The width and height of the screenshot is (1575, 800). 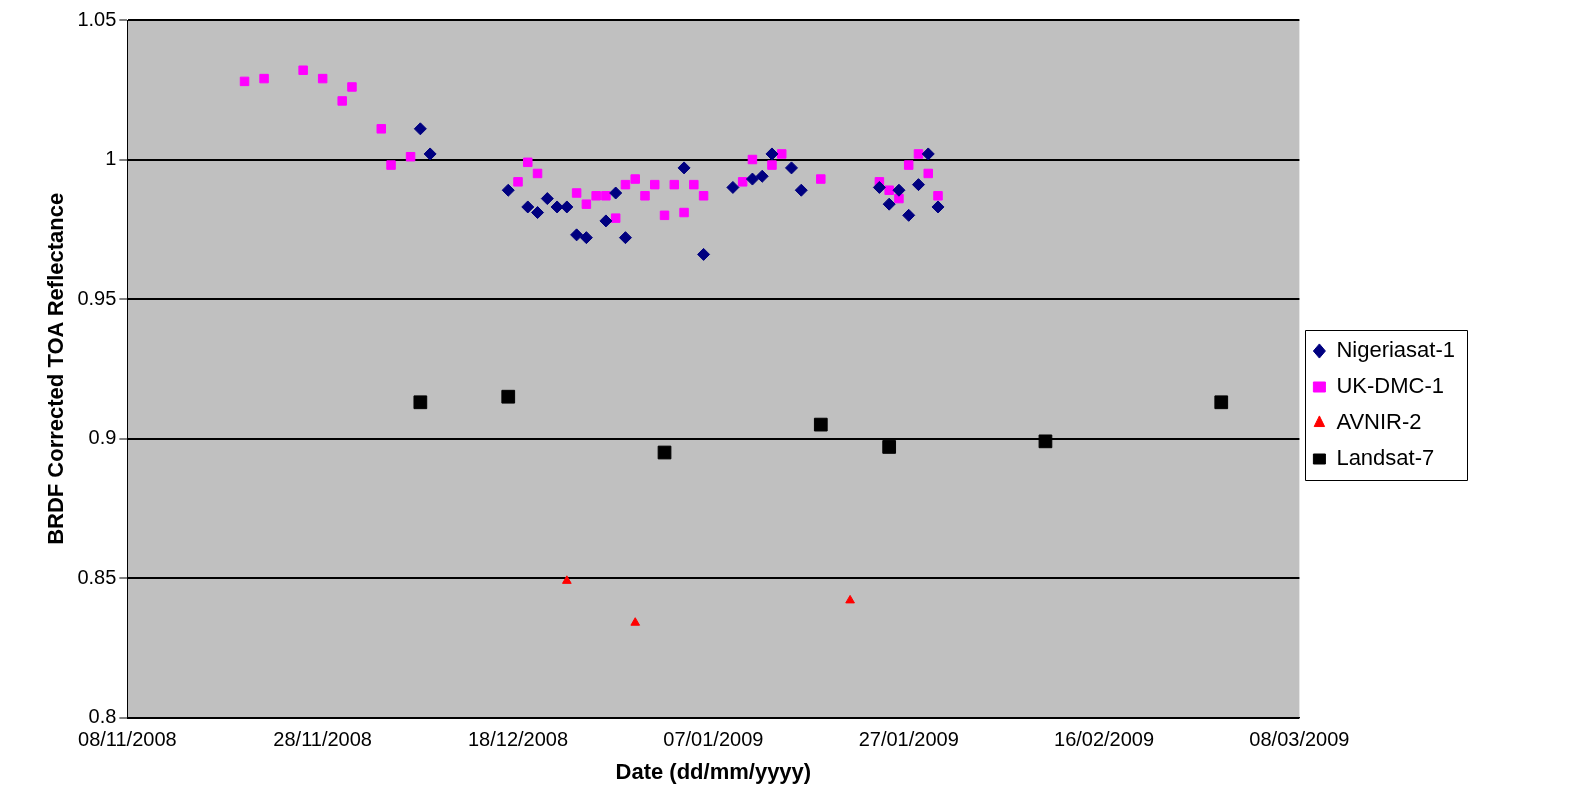 What do you see at coordinates (713, 739) in the screenshot?
I see `x-tick-label: 07/01/2009` at bounding box center [713, 739].